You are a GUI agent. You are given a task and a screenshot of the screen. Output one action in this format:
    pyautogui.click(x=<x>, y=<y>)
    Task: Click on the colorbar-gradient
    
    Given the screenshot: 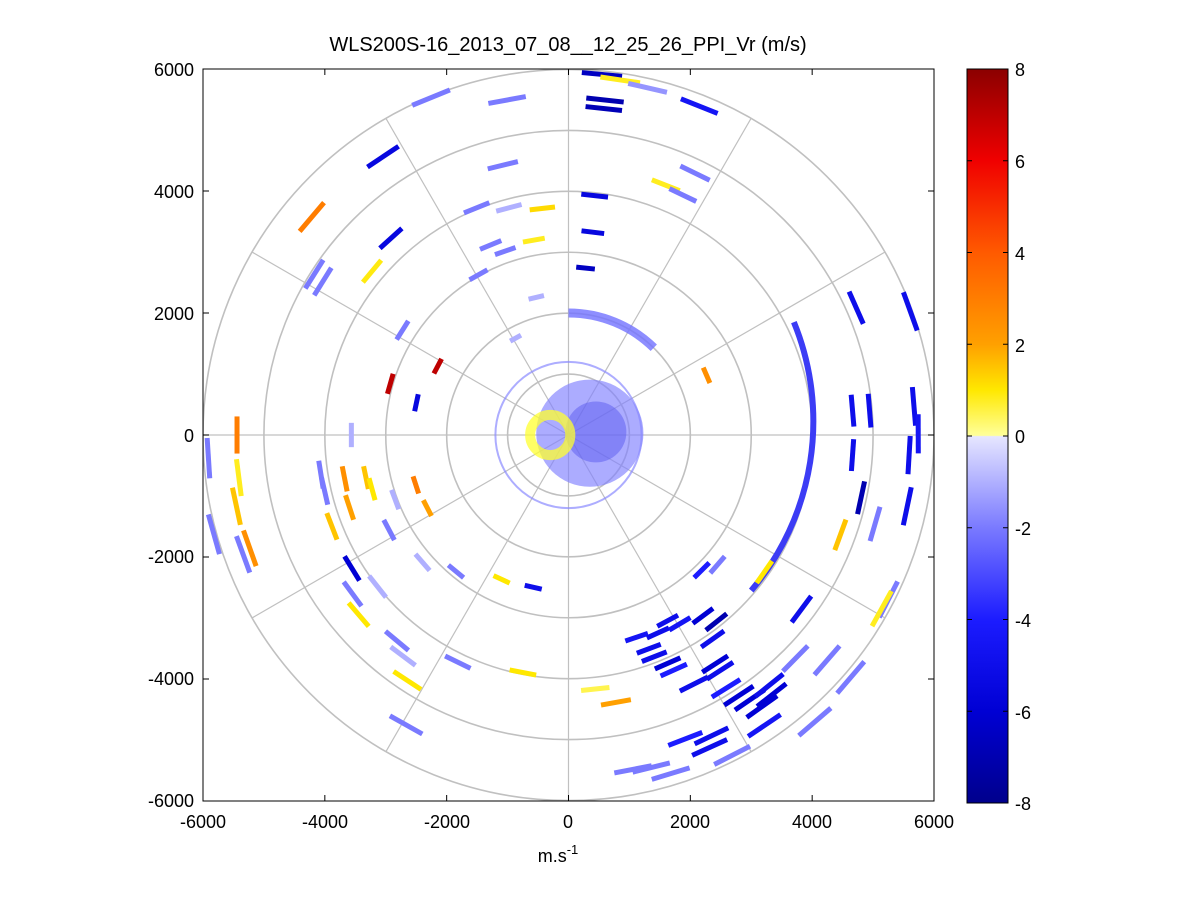 What is the action you would take?
    pyautogui.click(x=987, y=436)
    